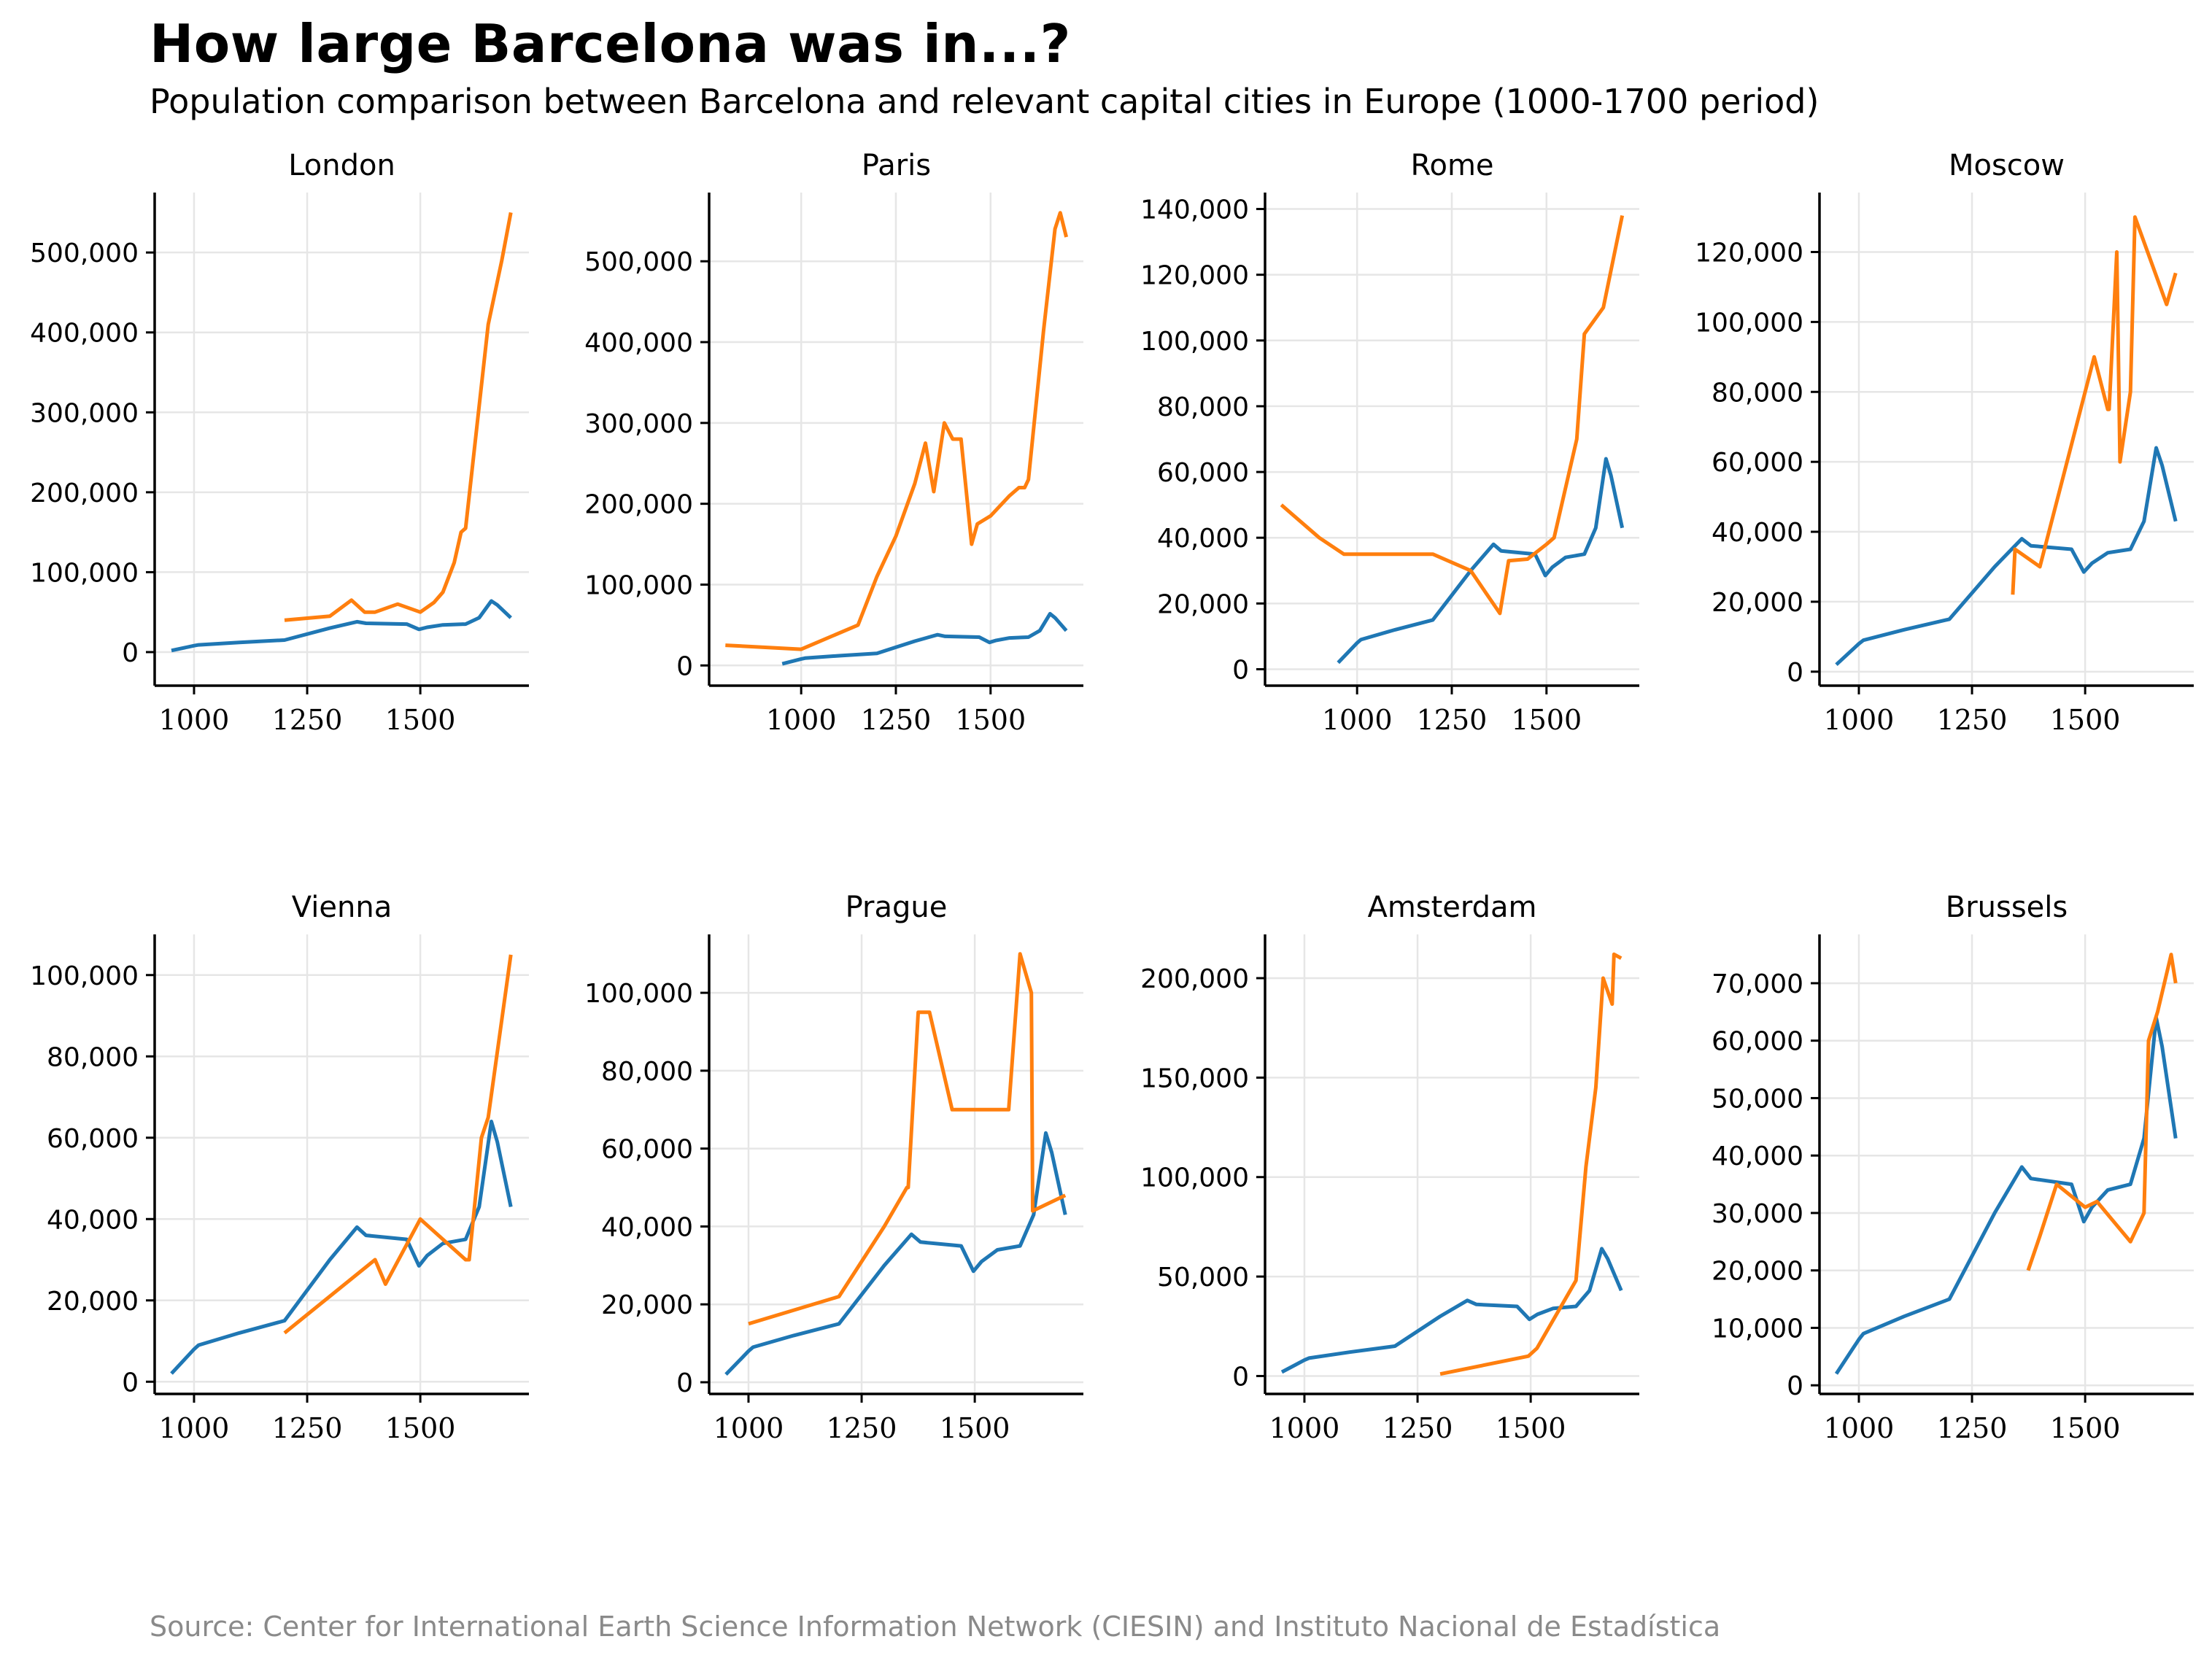 The height and width of the screenshot is (1666, 2212). I want to click on panel-title: Rome, so click(1451, 166).